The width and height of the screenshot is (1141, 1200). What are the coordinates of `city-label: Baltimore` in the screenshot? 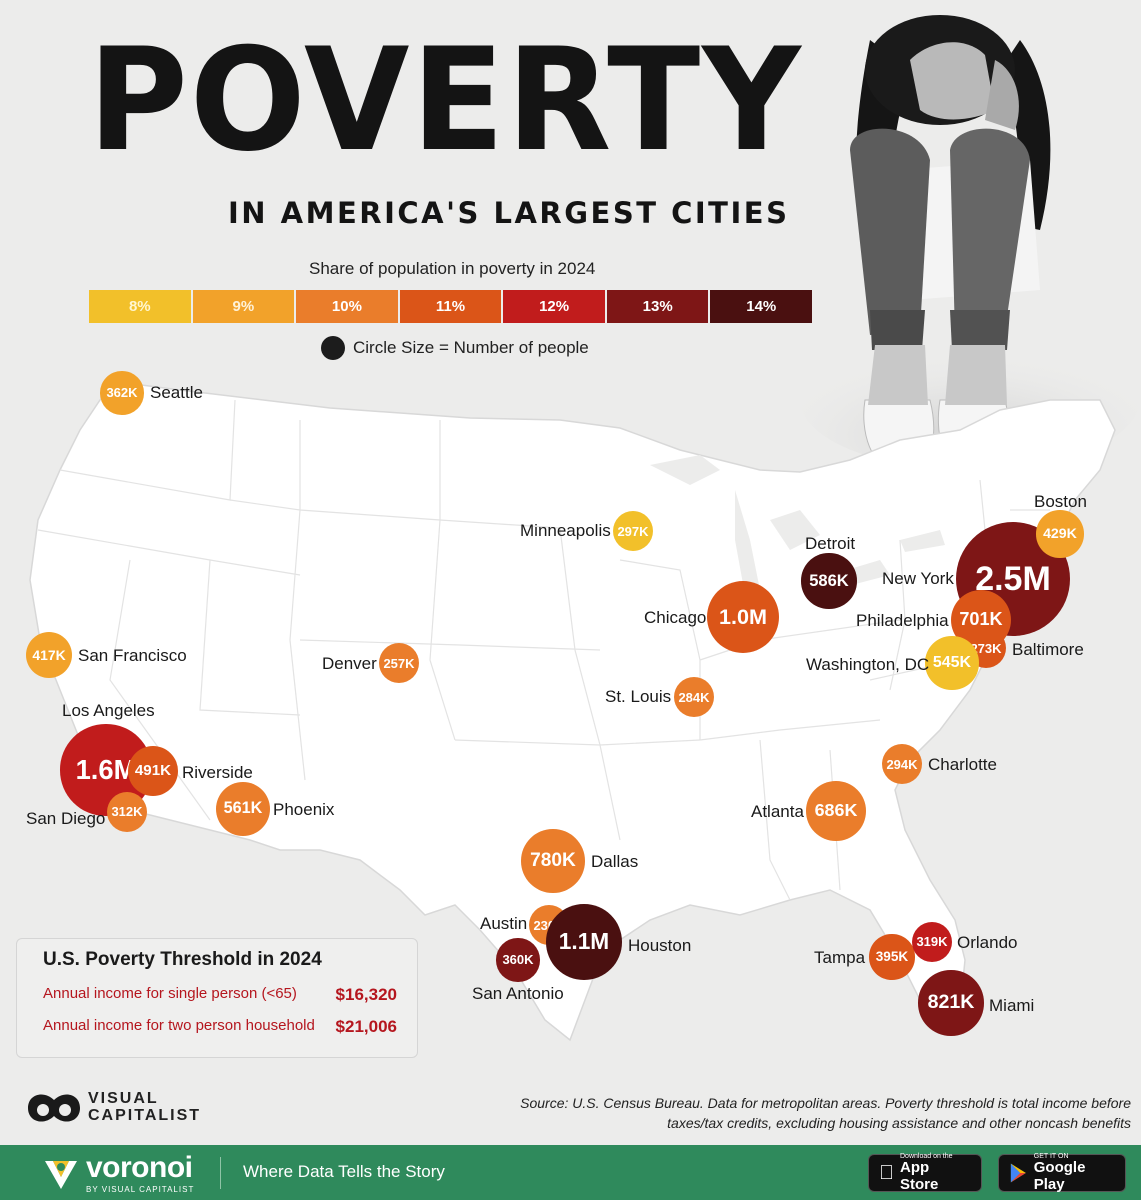 It's located at (1048, 649).